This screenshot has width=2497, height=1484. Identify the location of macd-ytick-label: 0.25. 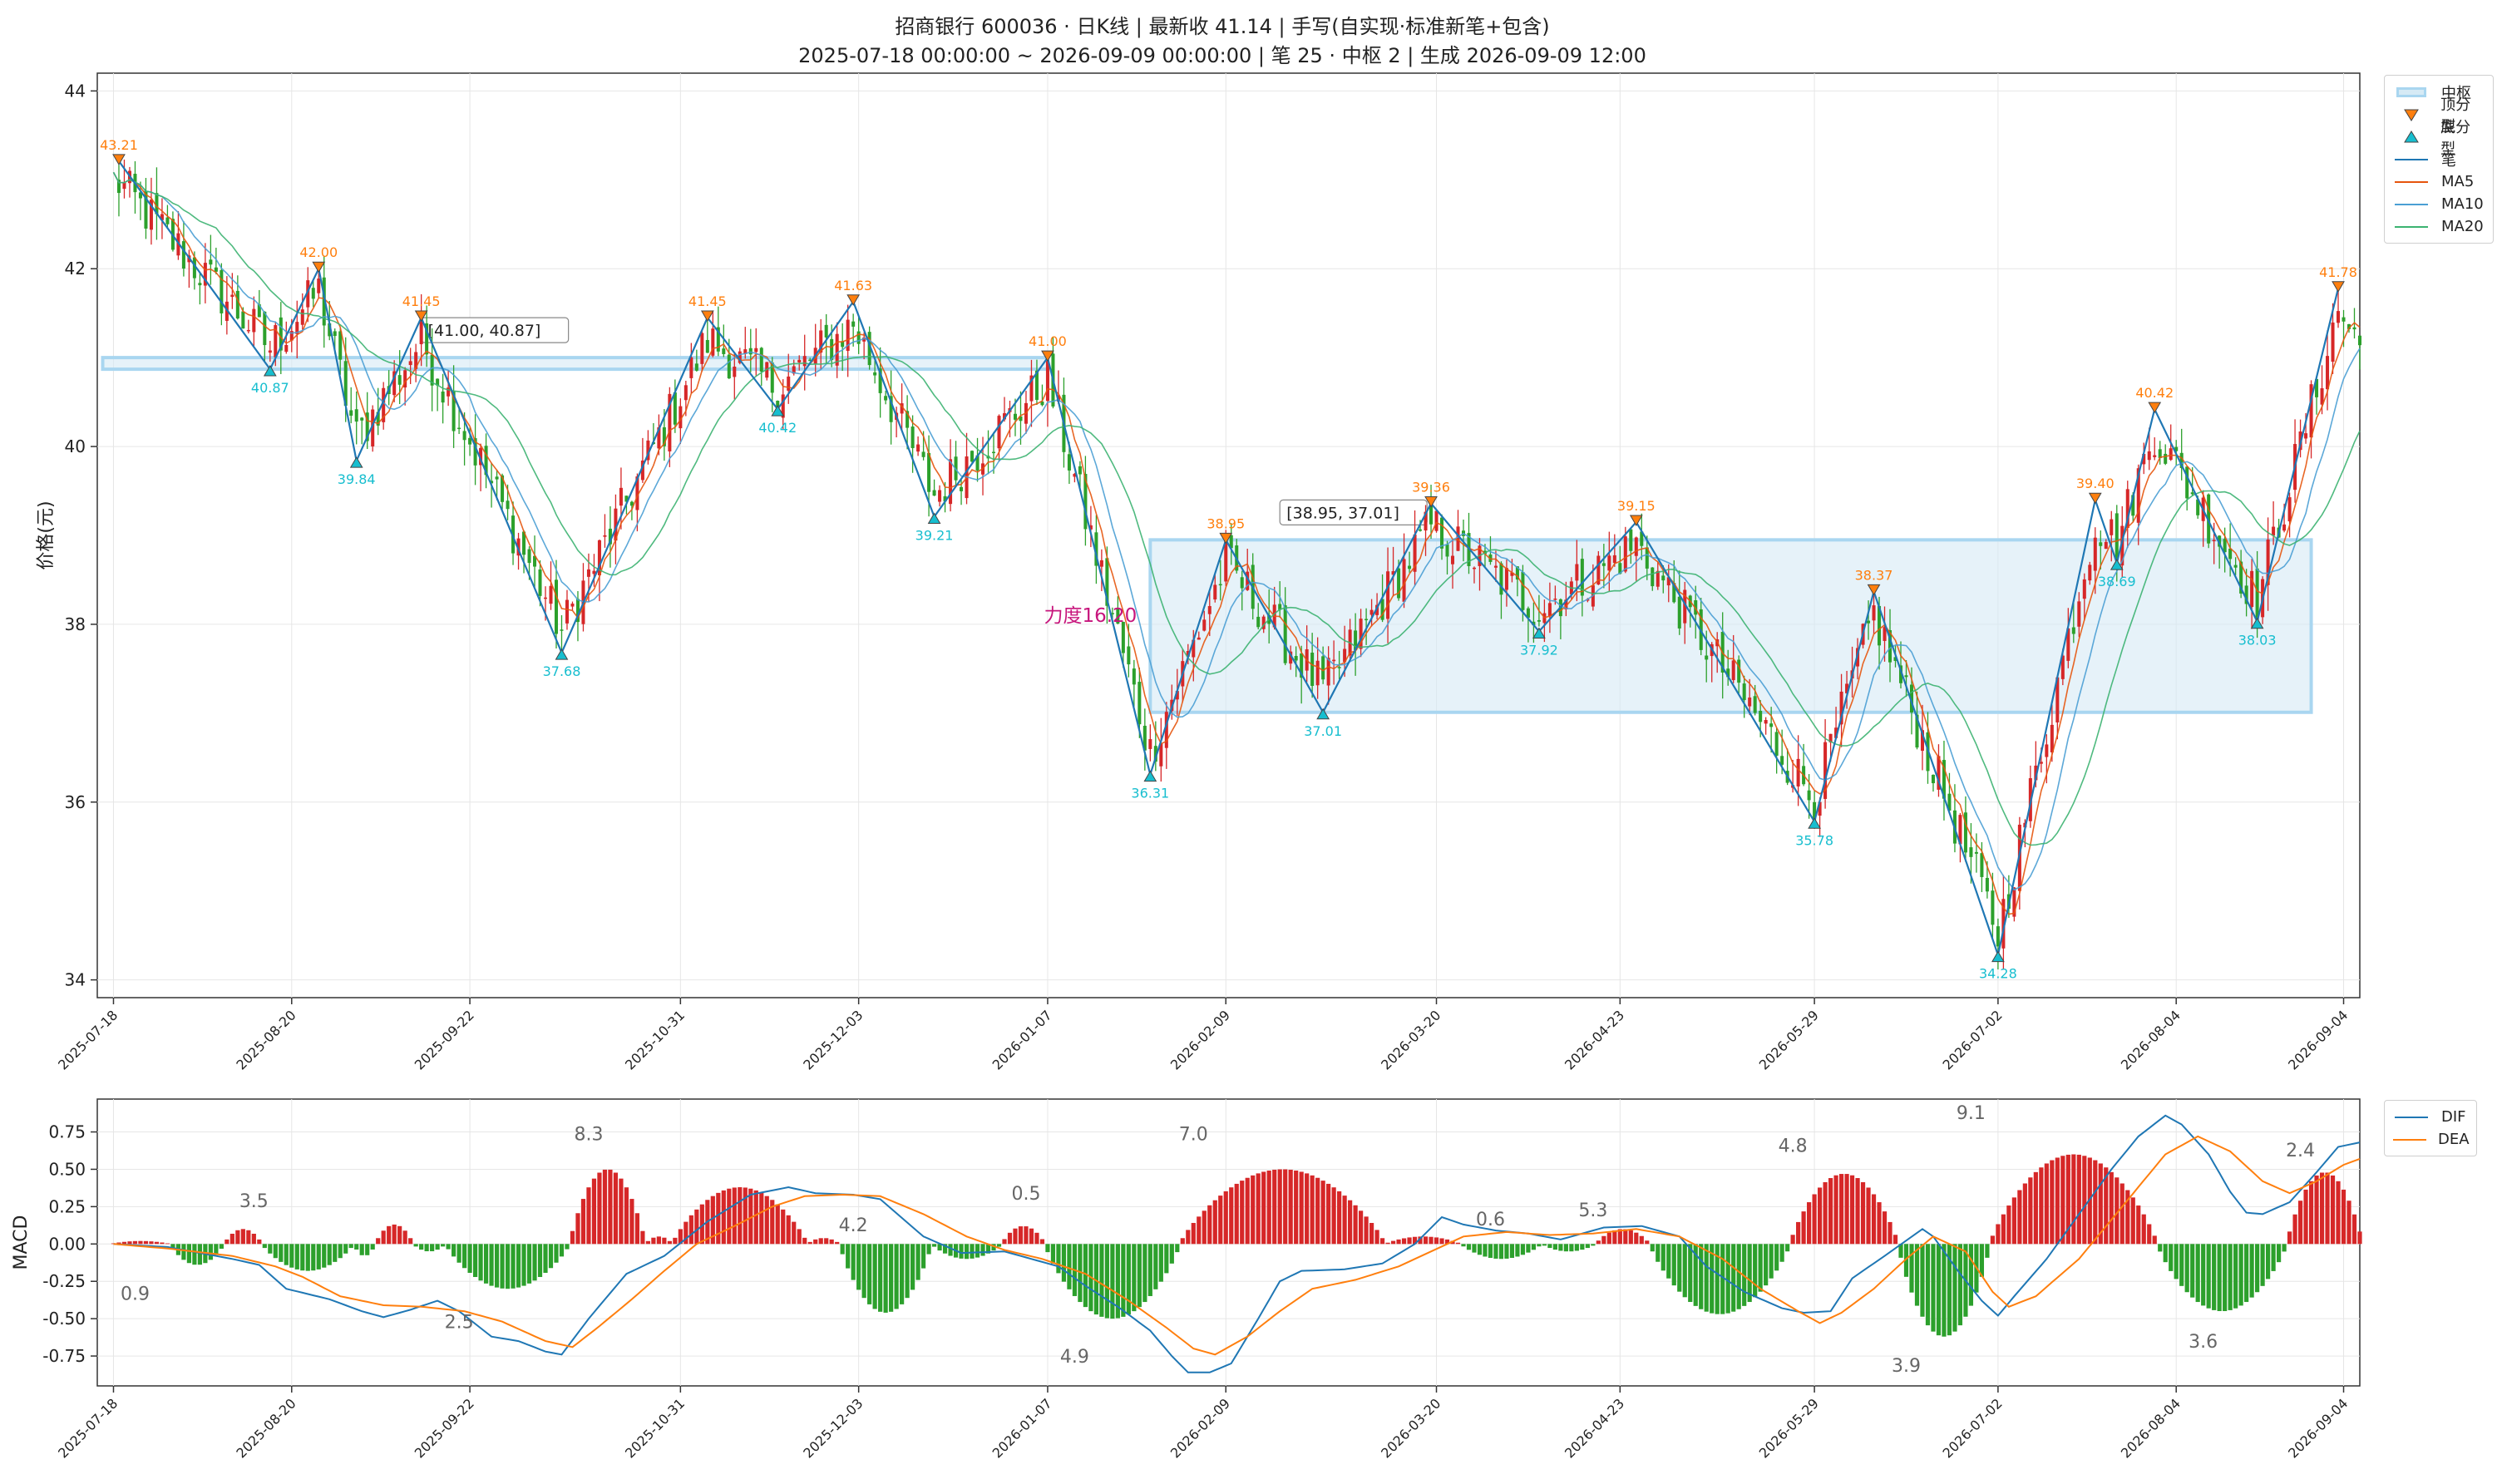
(67, 1206).